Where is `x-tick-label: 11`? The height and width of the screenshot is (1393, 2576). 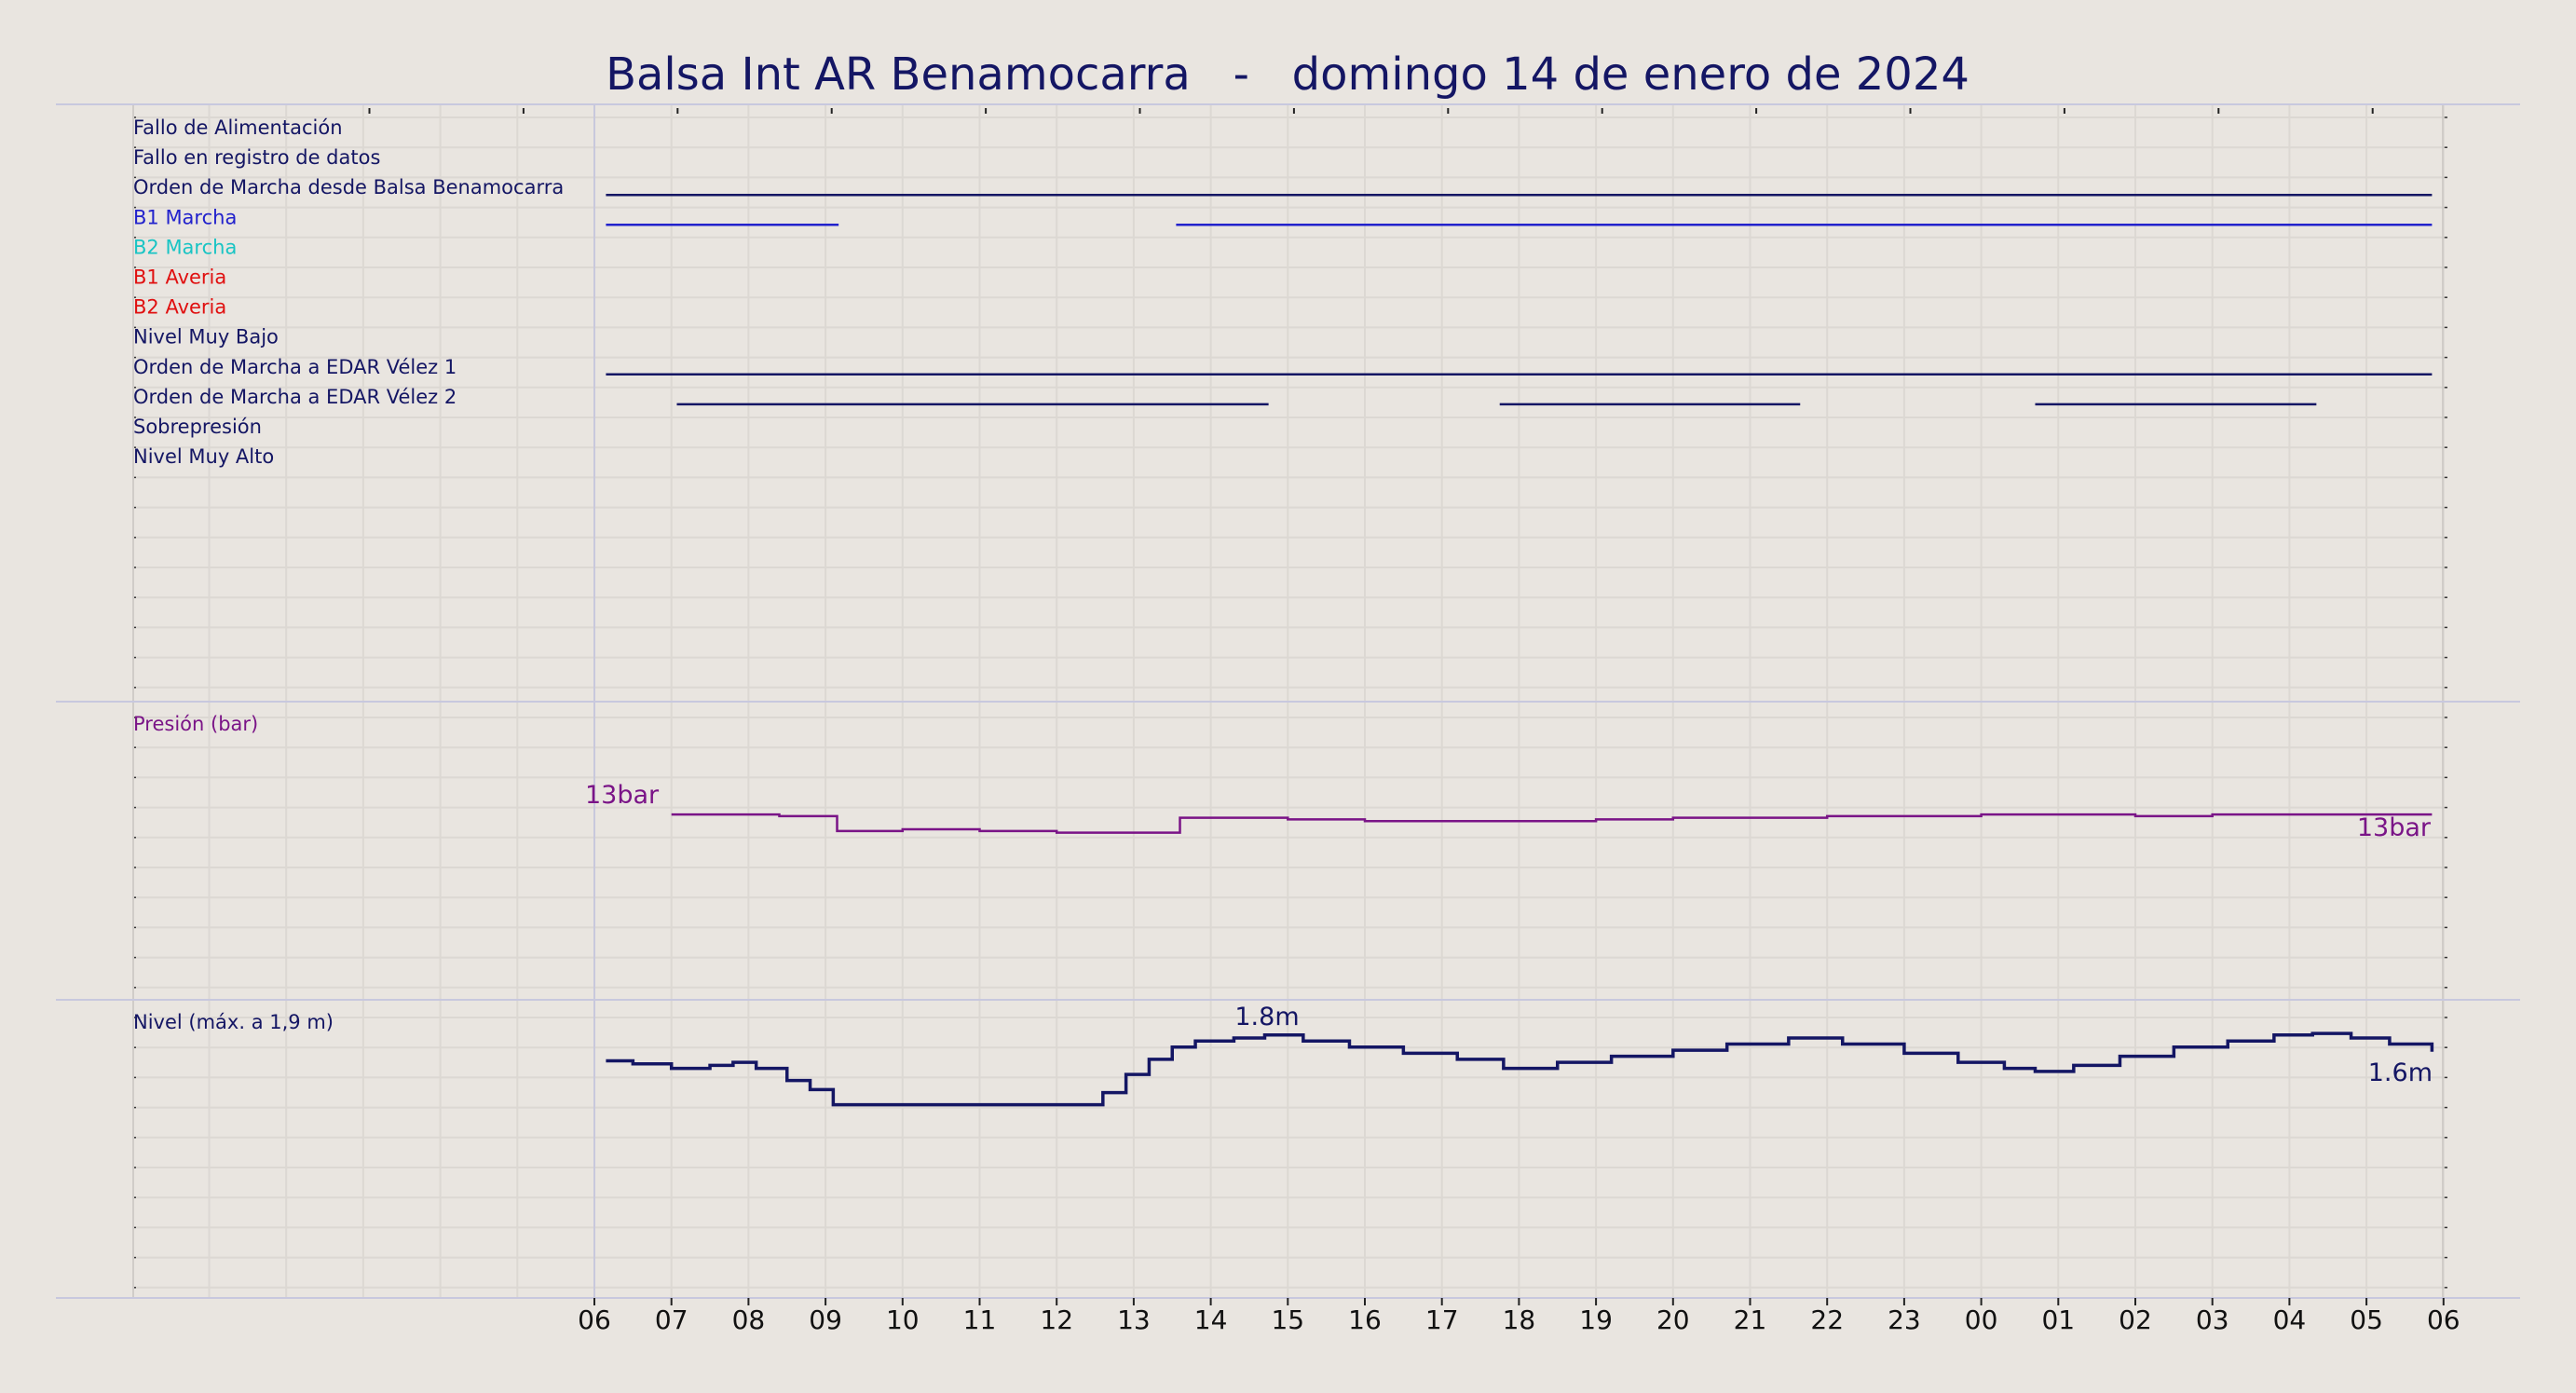 x-tick-label: 11 is located at coordinates (980, 1319).